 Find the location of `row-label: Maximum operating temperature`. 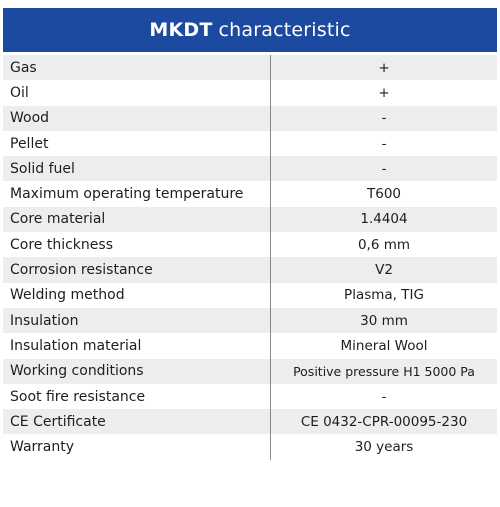

row-label: Maximum operating temperature is located at coordinates (137, 194).